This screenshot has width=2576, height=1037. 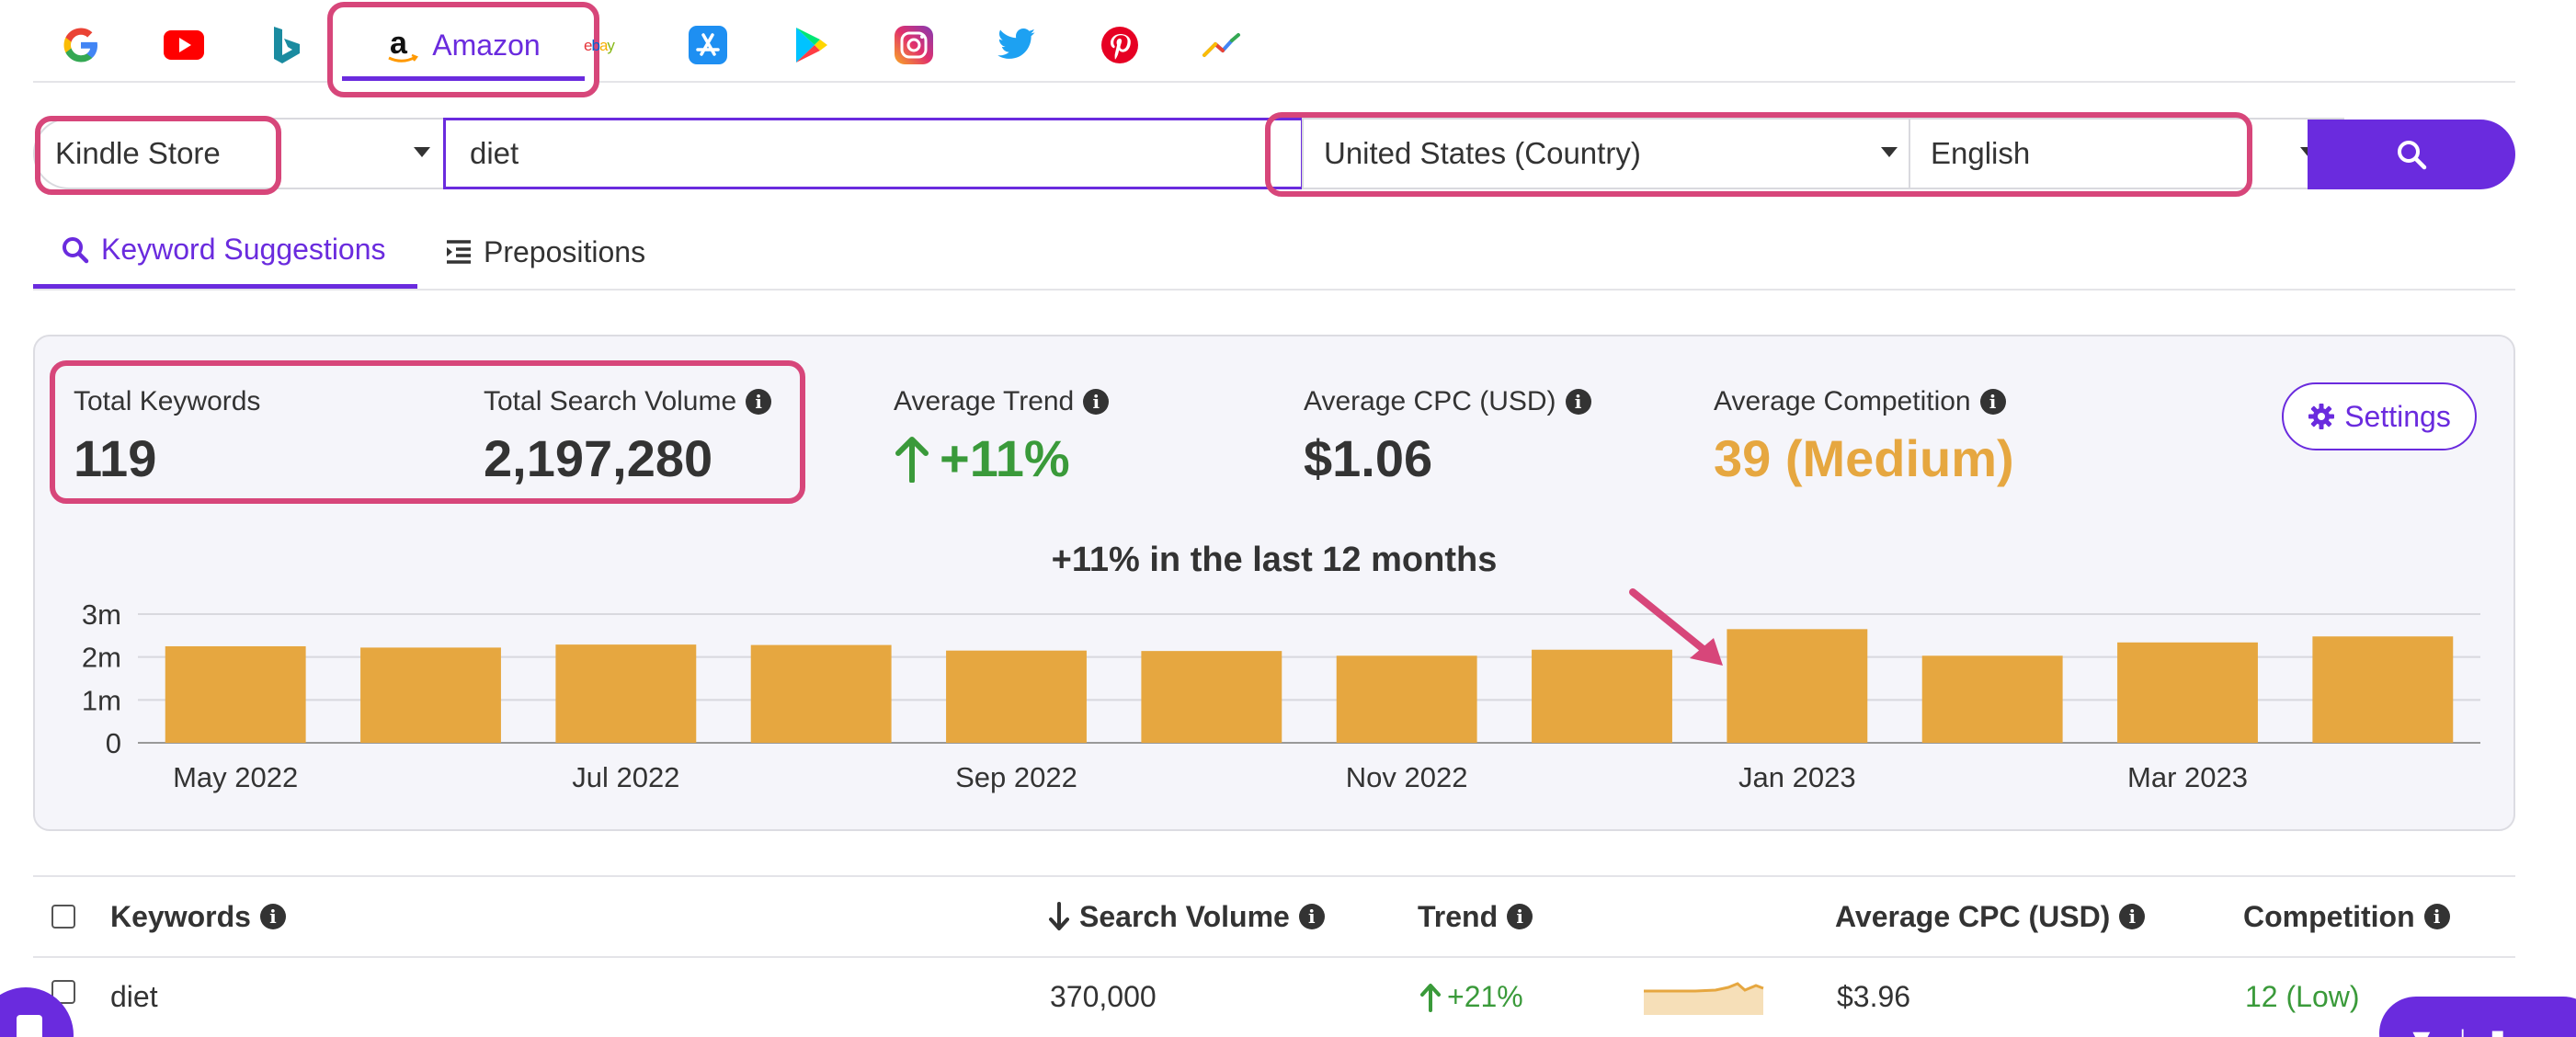 I want to click on tab-google, so click(x=81, y=45).